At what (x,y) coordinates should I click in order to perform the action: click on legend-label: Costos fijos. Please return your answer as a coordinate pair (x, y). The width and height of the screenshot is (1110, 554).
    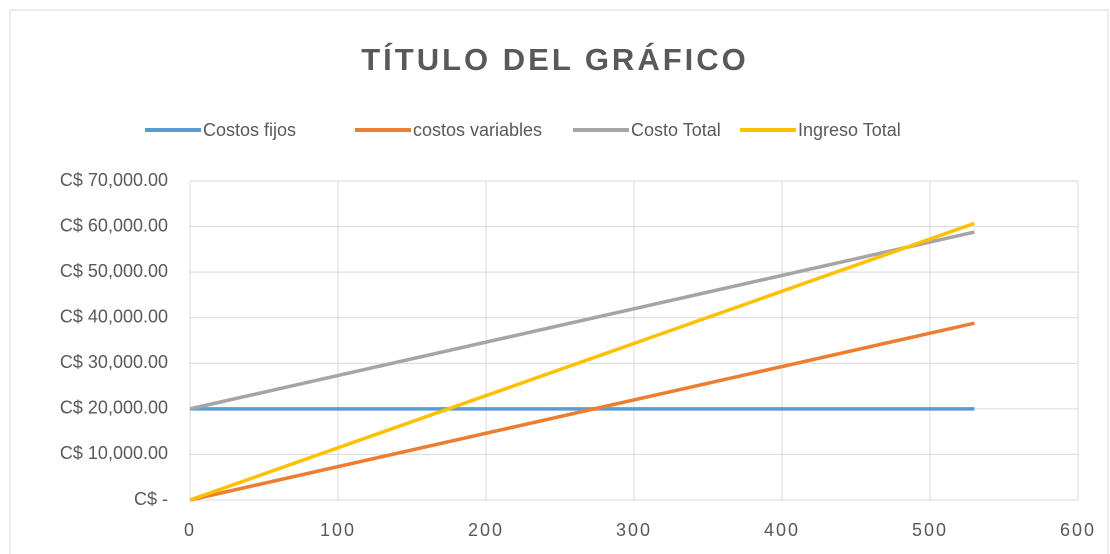
    Looking at the image, I should click on (249, 130).